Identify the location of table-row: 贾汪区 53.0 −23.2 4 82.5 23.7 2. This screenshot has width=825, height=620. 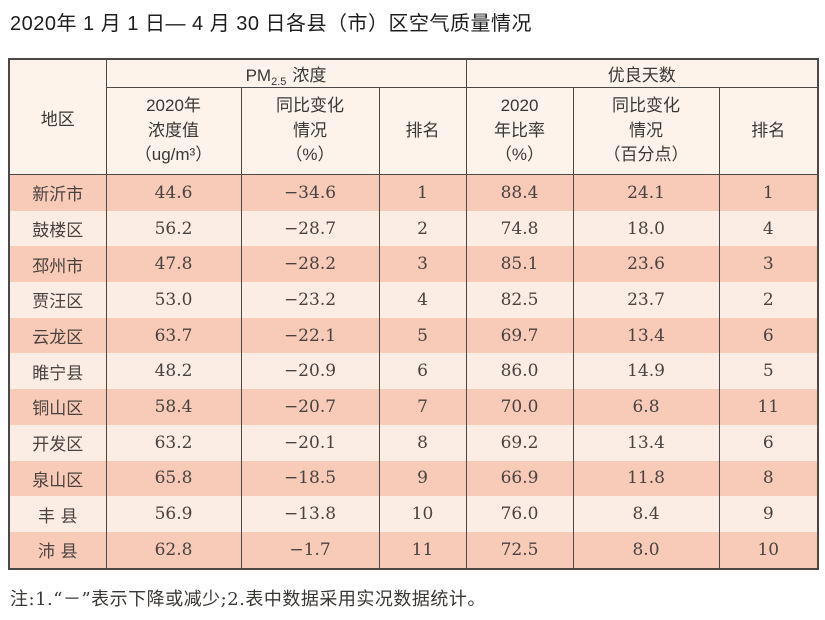
(413, 300).